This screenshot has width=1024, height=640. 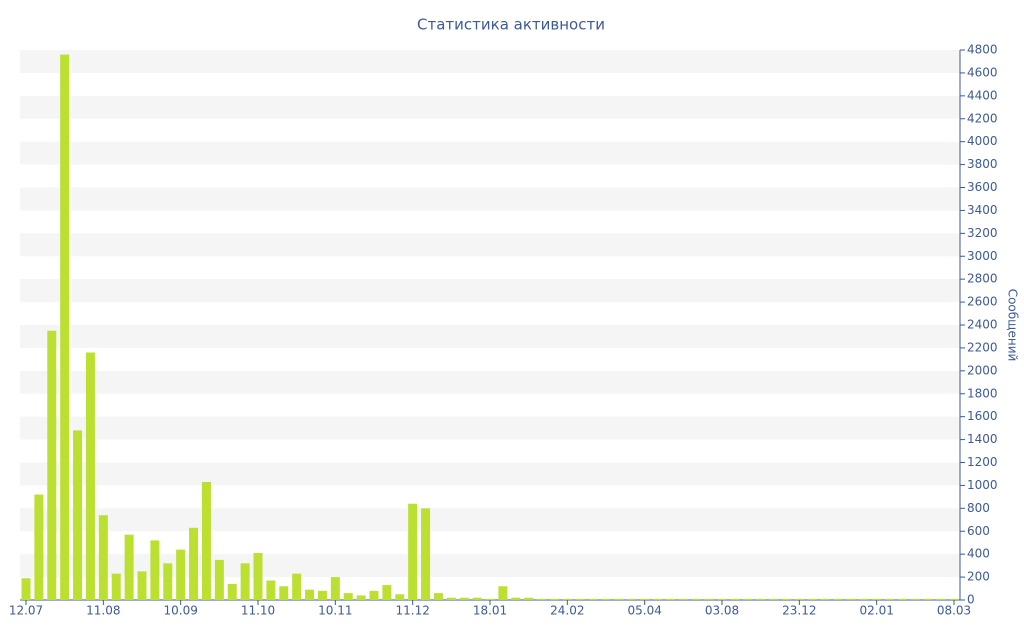 I want to click on x-tick-label: 10.09, so click(x=180, y=611).